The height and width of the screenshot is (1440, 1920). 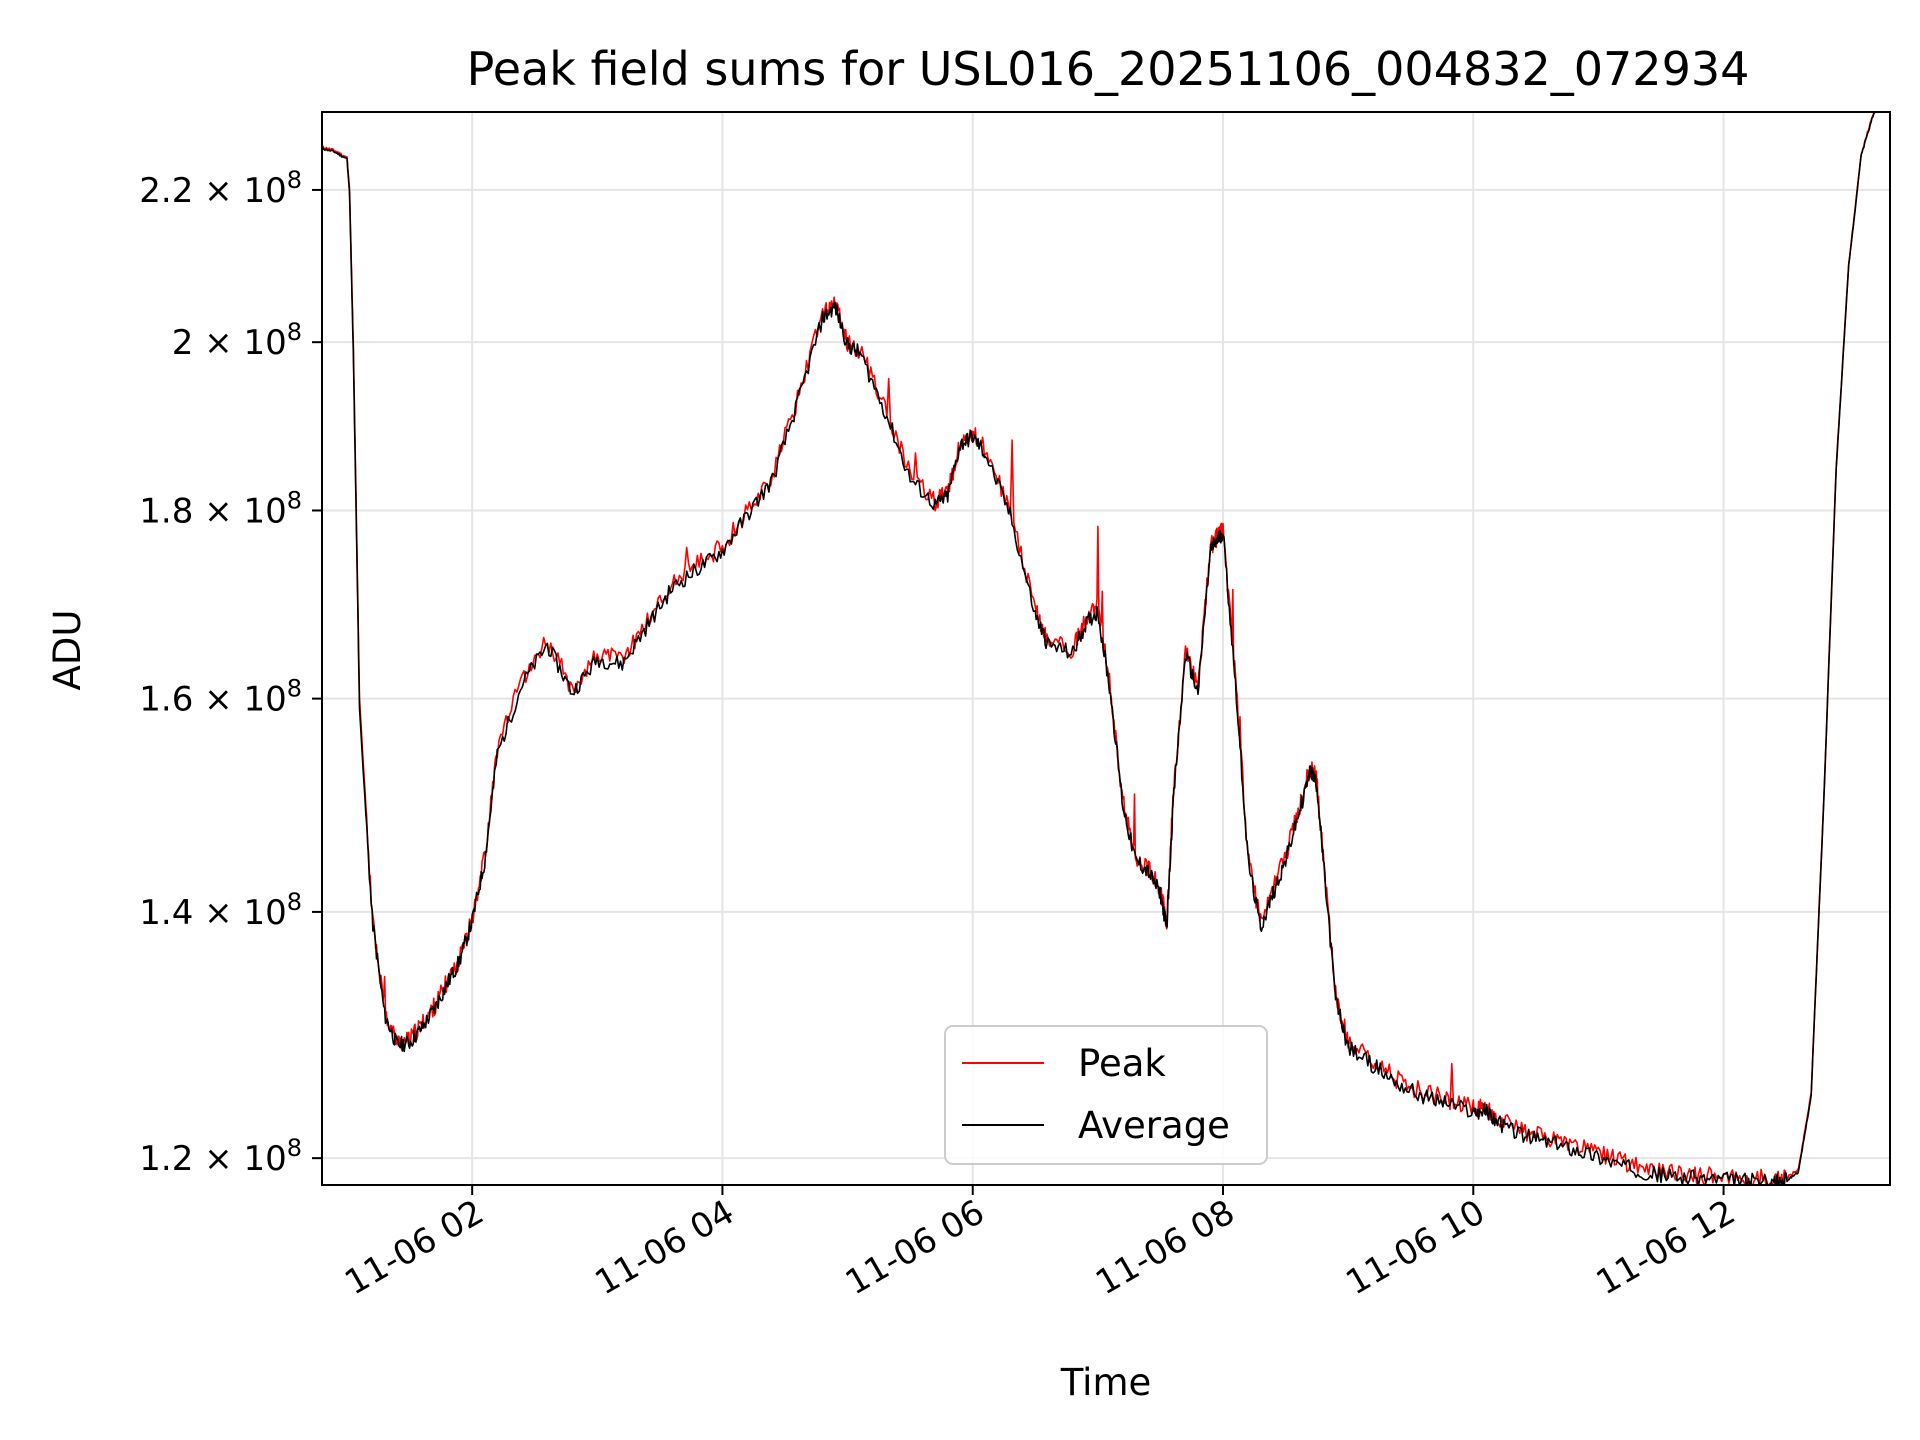 I want to click on y-tick-label: 1.4 × 108, so click(x=220, y=910).